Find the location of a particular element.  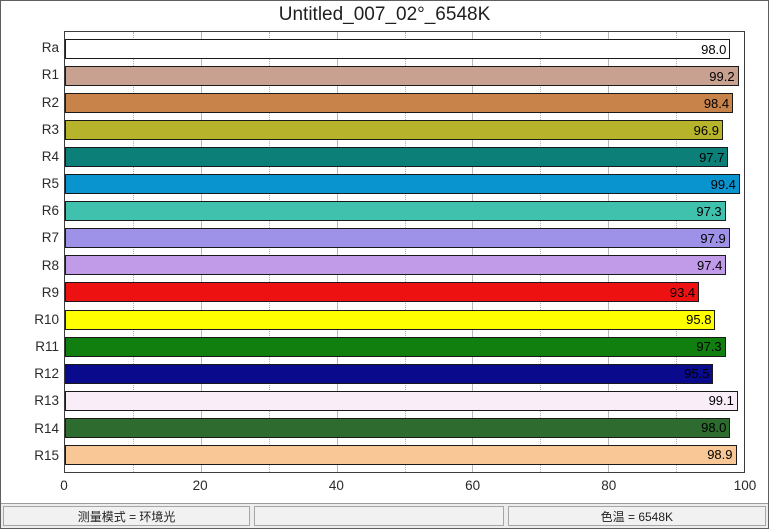

bar-row: 95.8 is located at coordinates (404, 319).